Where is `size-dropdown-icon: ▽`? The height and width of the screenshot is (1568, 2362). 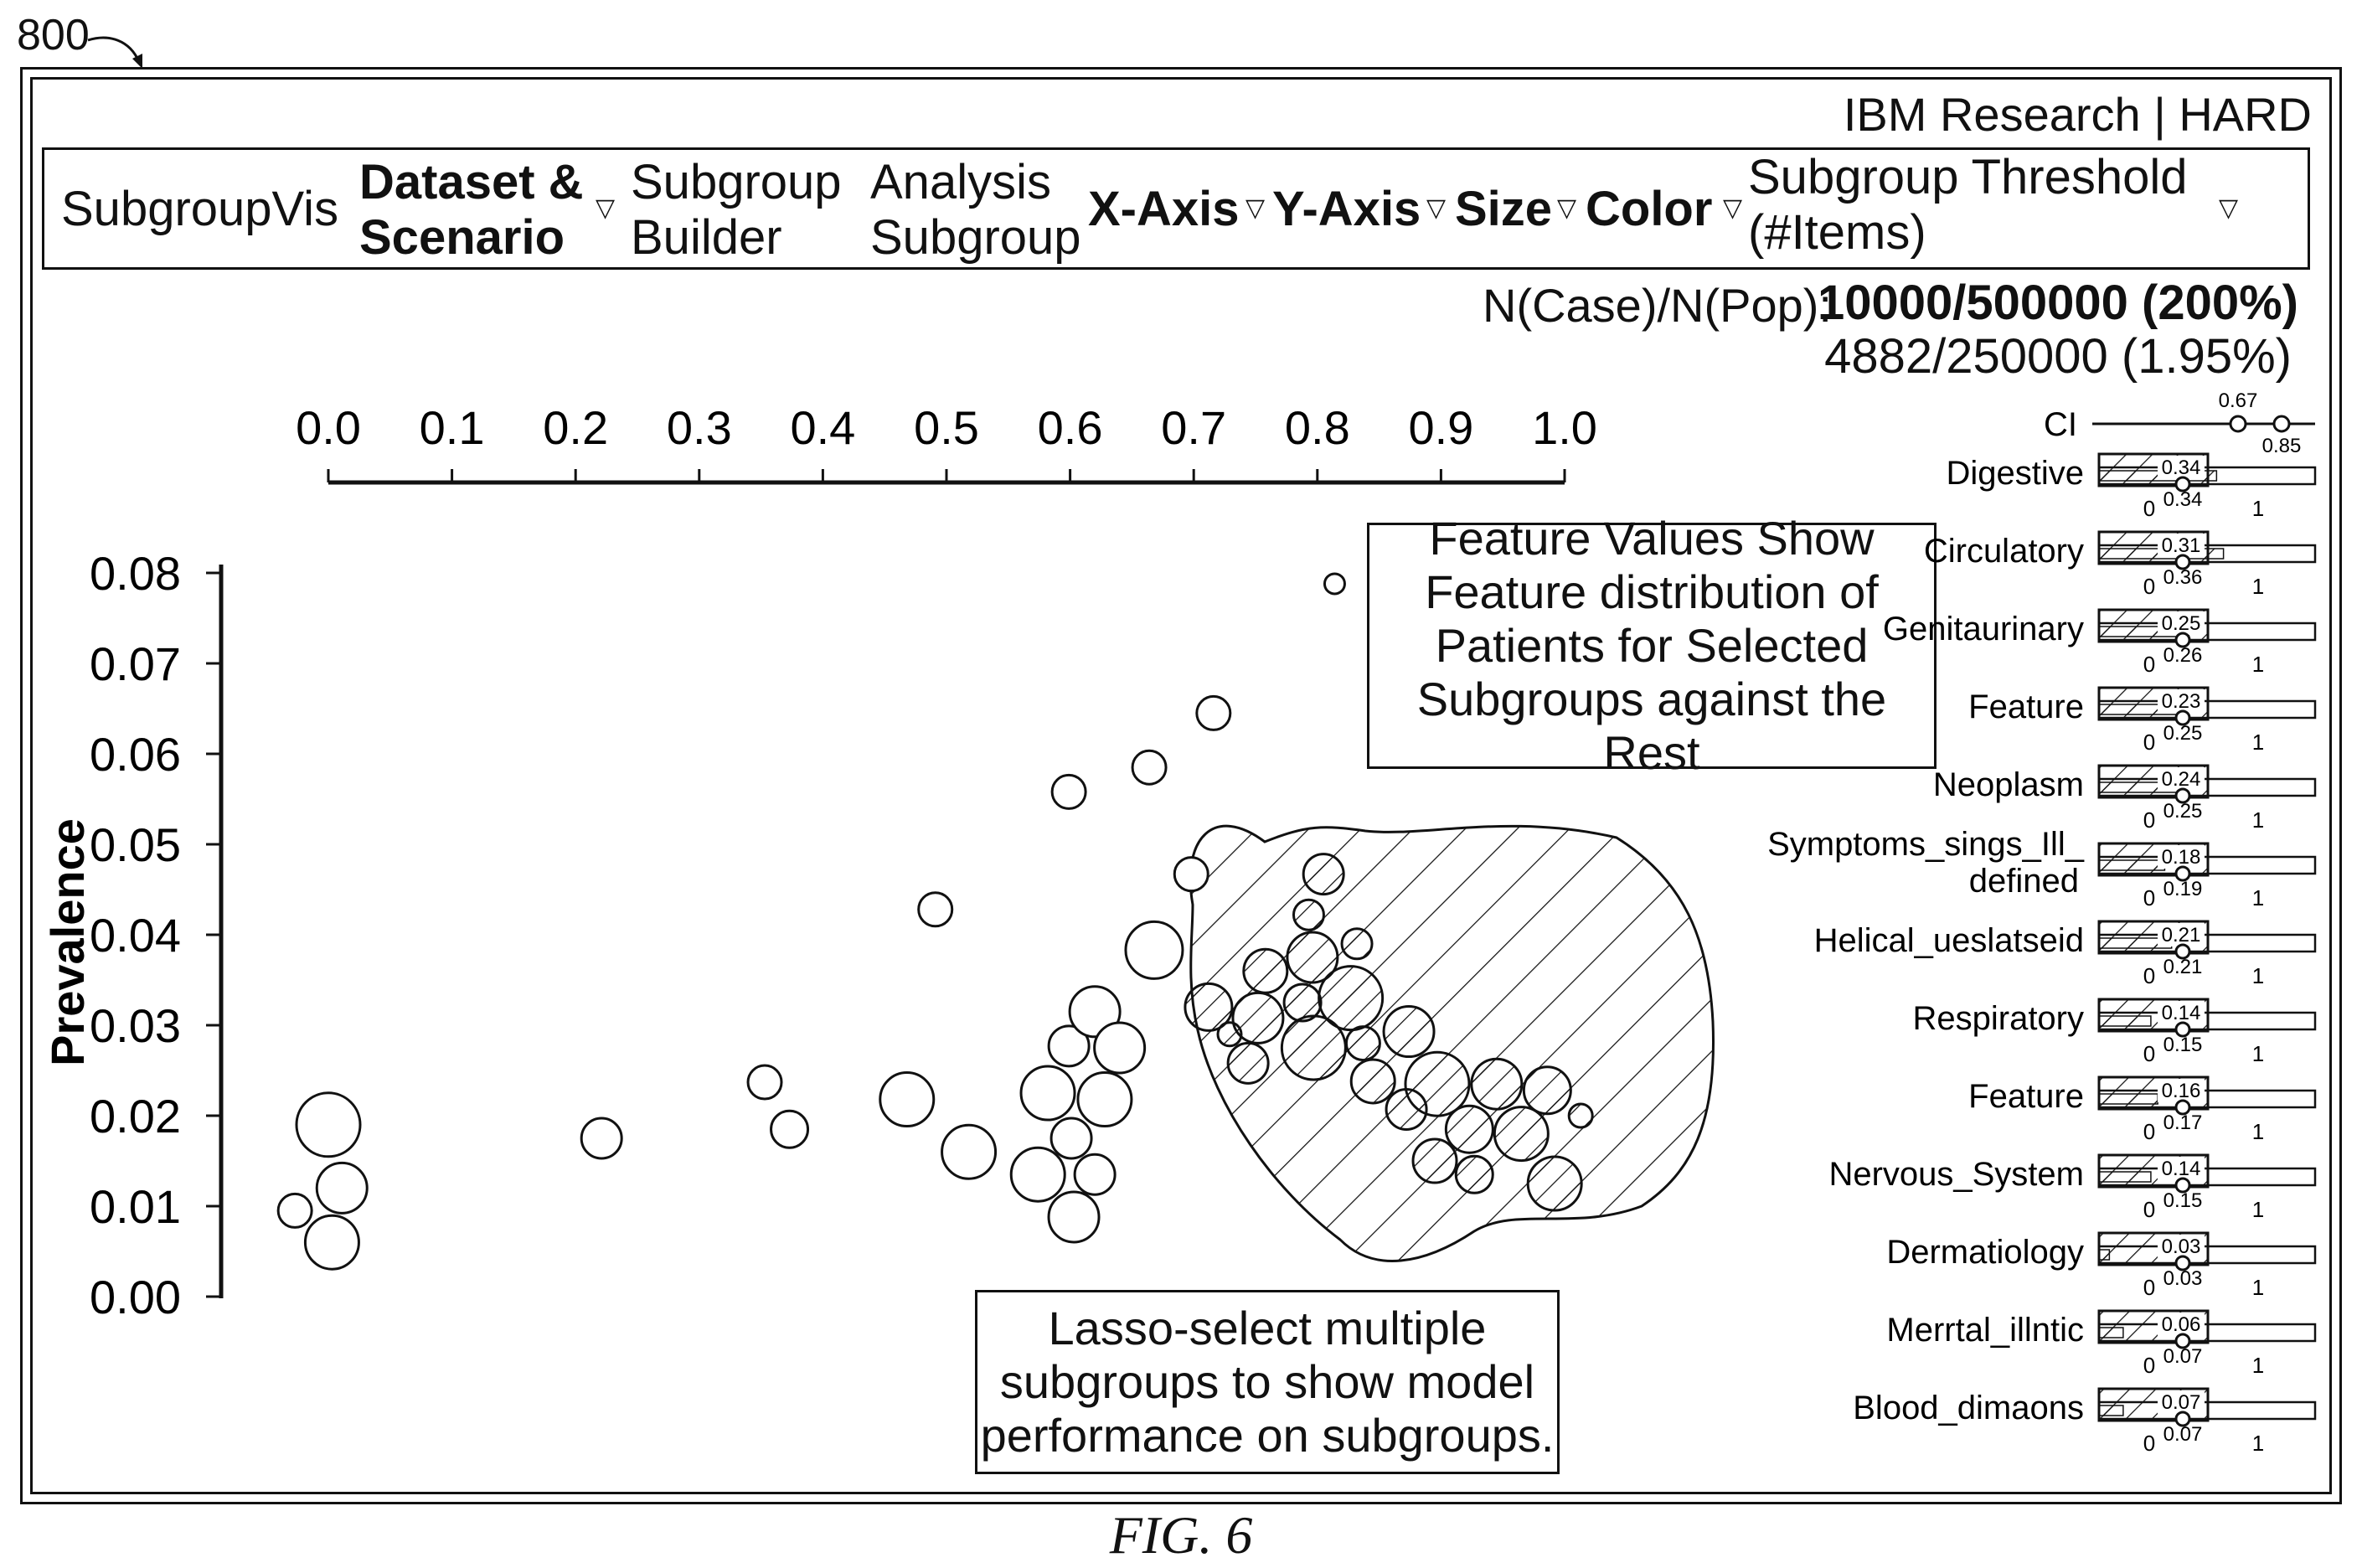 size-dropdown-icon: ▽ is located at coordinates (1567, 208).